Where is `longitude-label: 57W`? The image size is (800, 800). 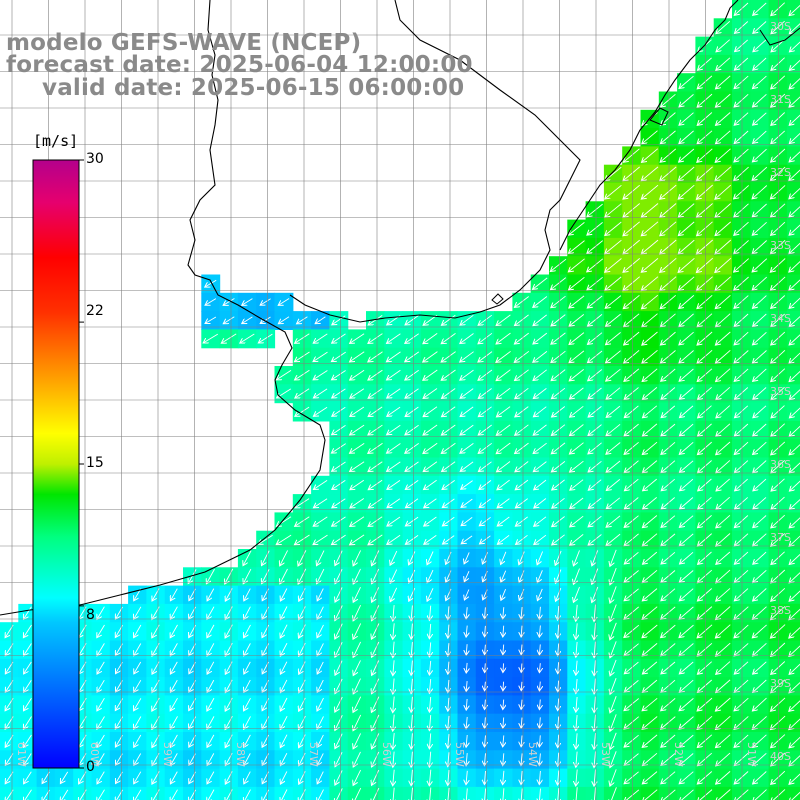 longitude-label: 57W is located at coordinates (313, 754).